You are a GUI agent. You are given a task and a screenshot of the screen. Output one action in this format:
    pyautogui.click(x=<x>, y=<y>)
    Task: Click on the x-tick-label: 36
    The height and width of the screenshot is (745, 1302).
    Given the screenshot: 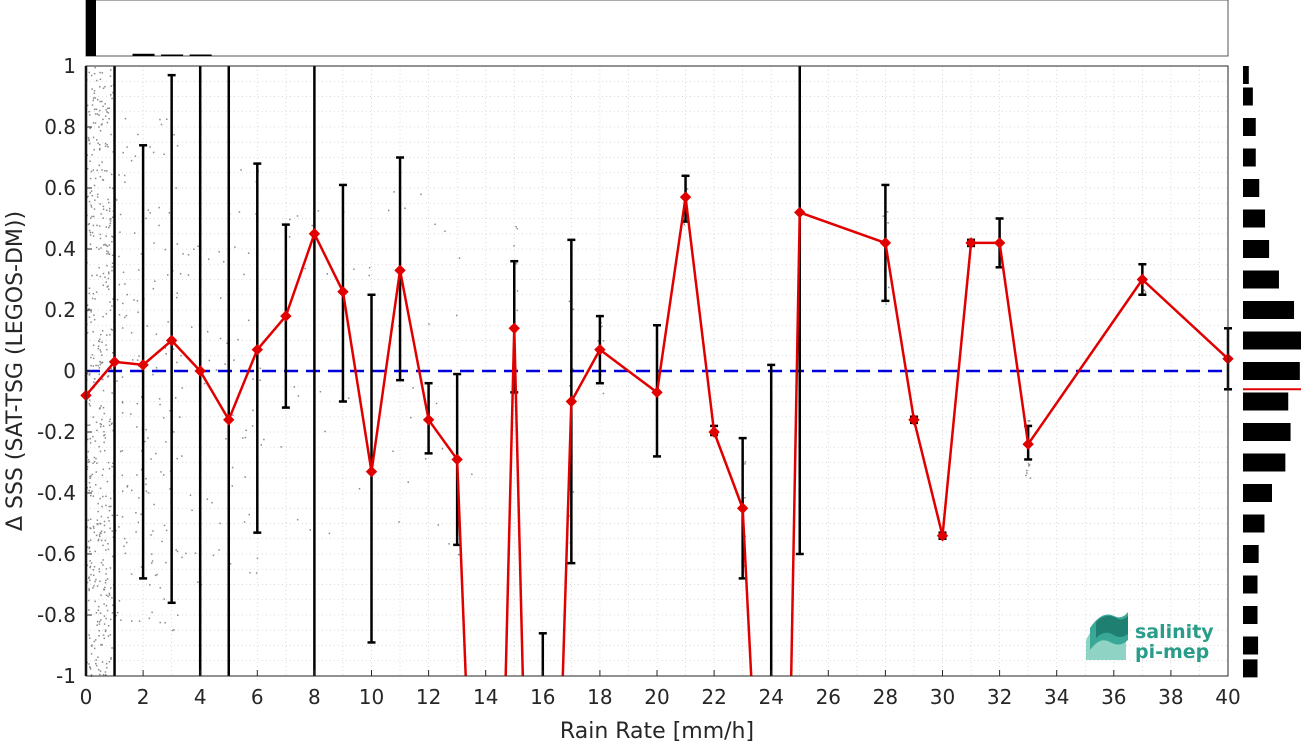 What is the action you would take?
    pyautogui.click(x=1113, y=697)
    